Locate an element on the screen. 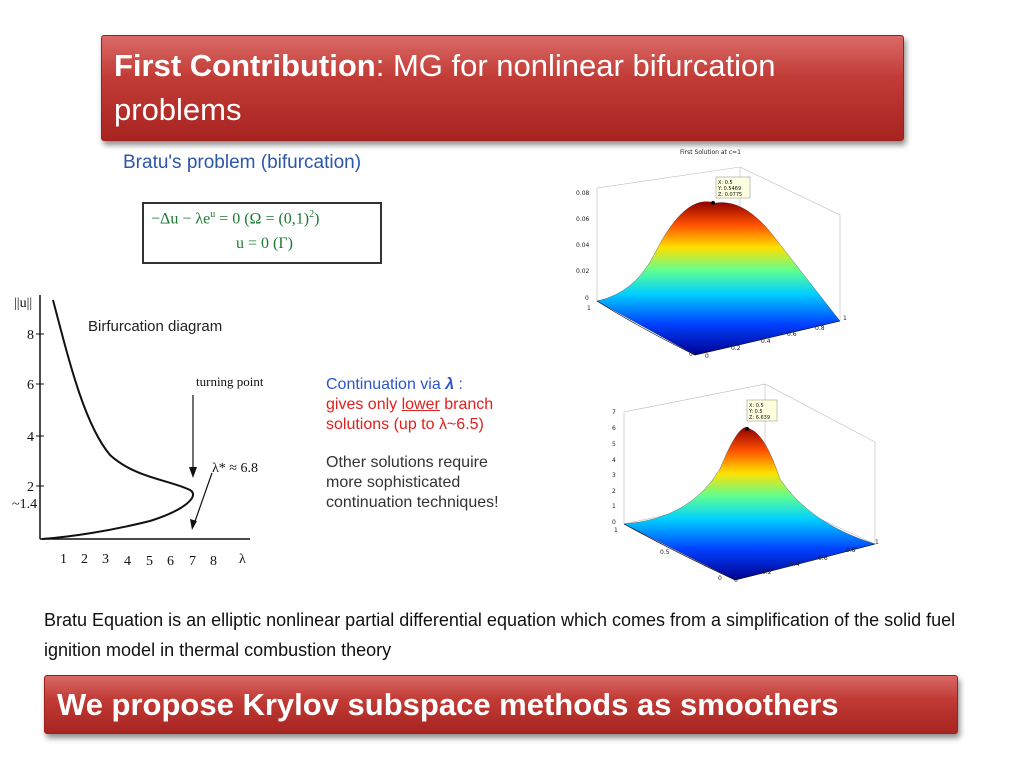  plot1-xtick-0.4: 0.4 is located at coordinates (766, 341).